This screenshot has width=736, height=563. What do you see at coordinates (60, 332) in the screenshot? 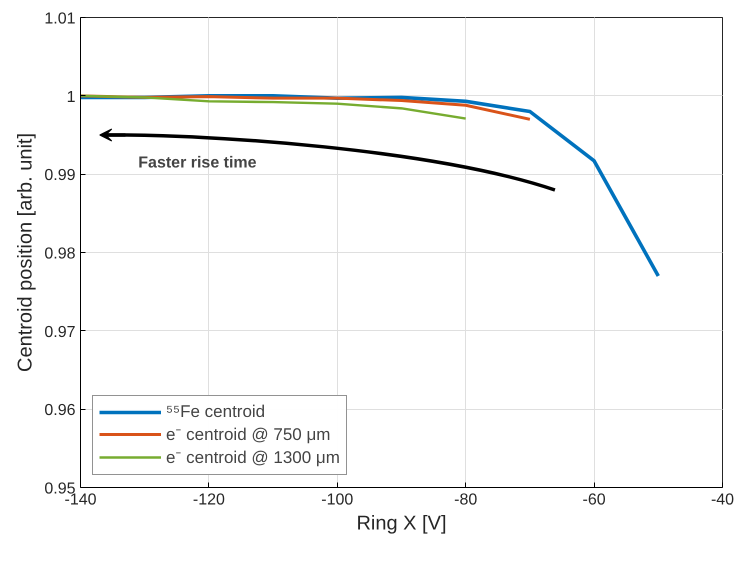
I see `y-tick-label: 0.97` at bounding box center [60, 332].